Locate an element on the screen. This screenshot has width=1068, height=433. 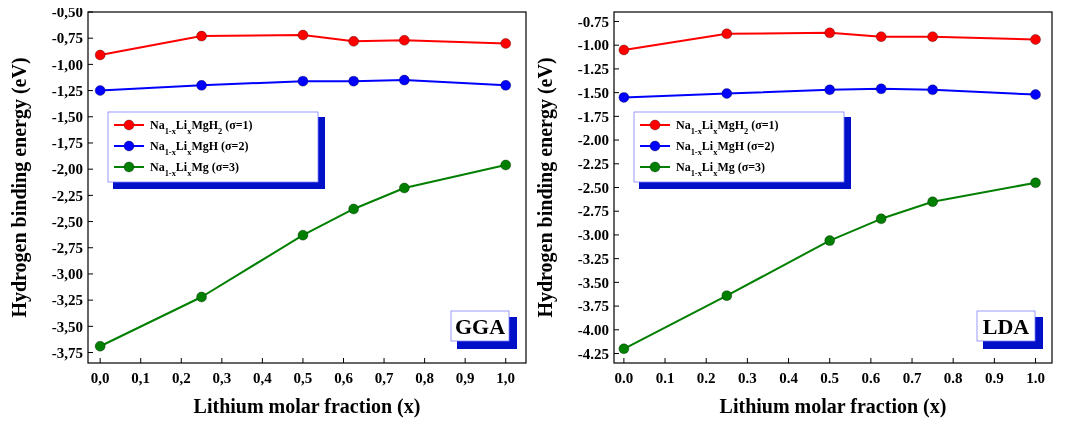
x-tick-label: 0,6 is located at coordinates (344, 378).